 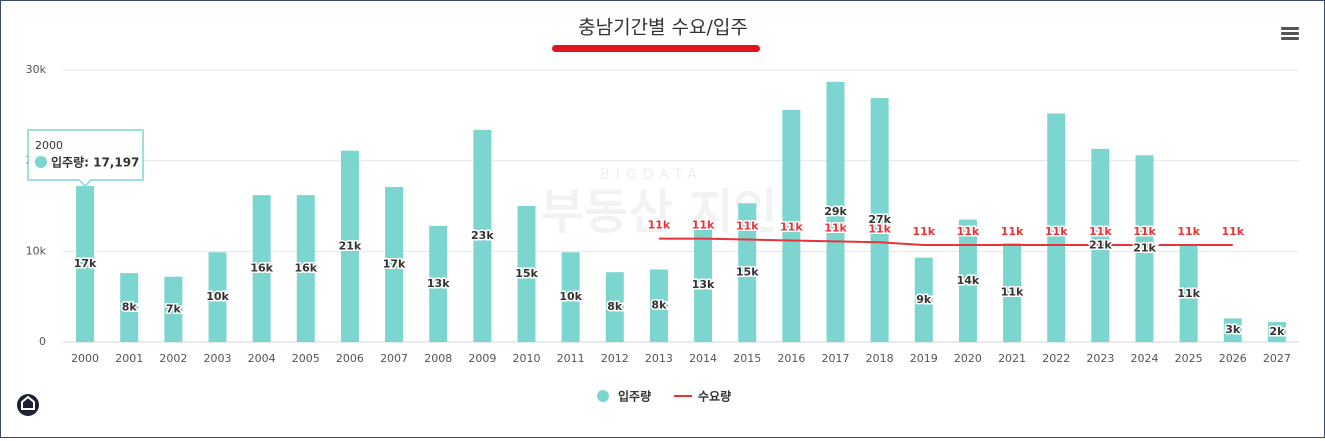 What do you see at coordinates (262, 358) in the screenshot?
I see `x-tick-label: 2004` at bounding box center [262, 358].